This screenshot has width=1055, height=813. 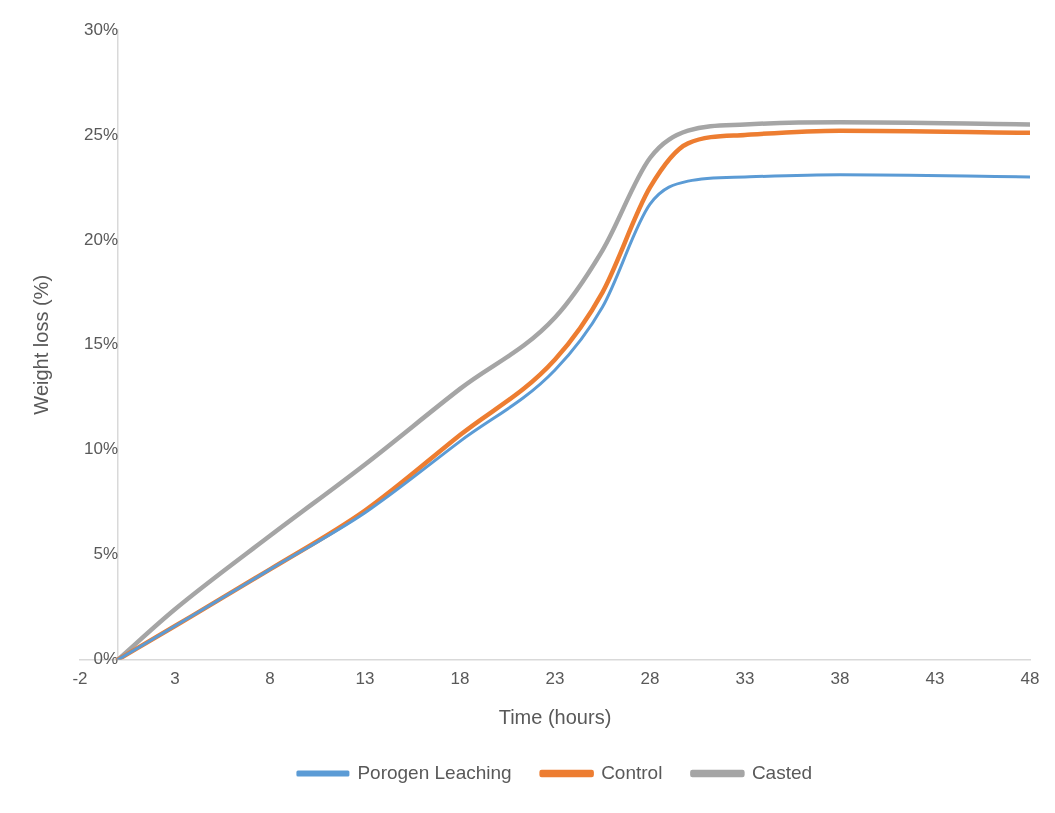 What do you see at coordinates (40, 344) in the screenshot?
I see `y-axis-title: Weight loss (%)` at bounding box center [40, 344].